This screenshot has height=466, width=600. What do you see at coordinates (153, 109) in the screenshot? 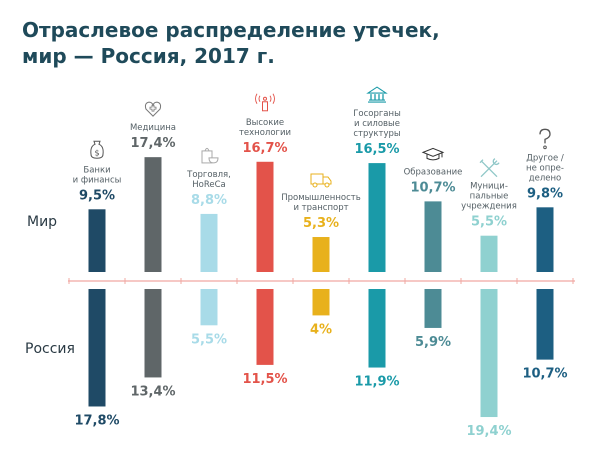
I see `heart-cross-icon` at bounding box center [153, 109].